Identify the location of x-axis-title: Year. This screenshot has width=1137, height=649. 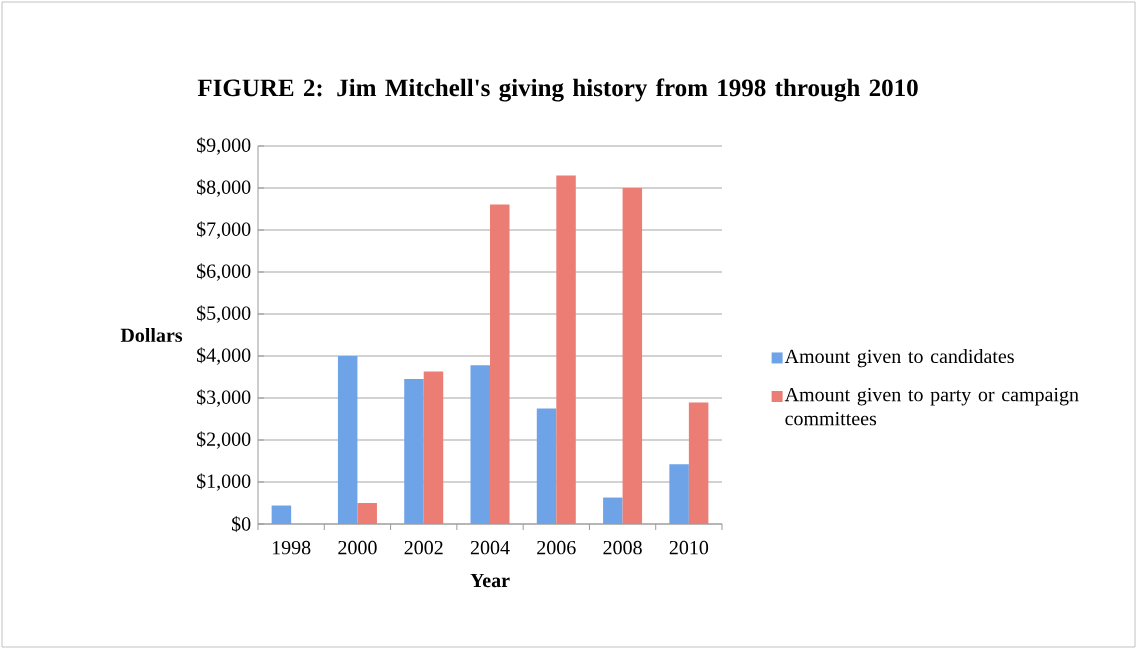
(490, 580).